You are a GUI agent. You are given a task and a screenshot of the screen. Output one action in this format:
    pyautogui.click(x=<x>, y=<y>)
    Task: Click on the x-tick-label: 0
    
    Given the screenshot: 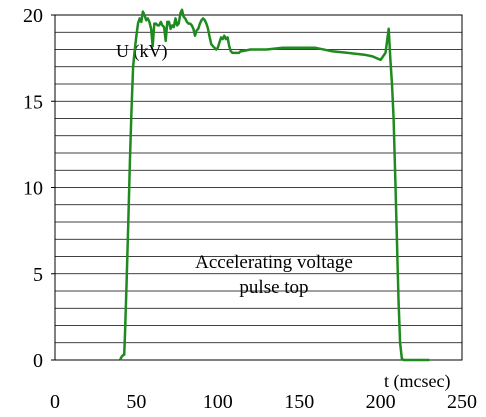 What is the action you would take?
    pyautogui.click(x=55, y=402)
    